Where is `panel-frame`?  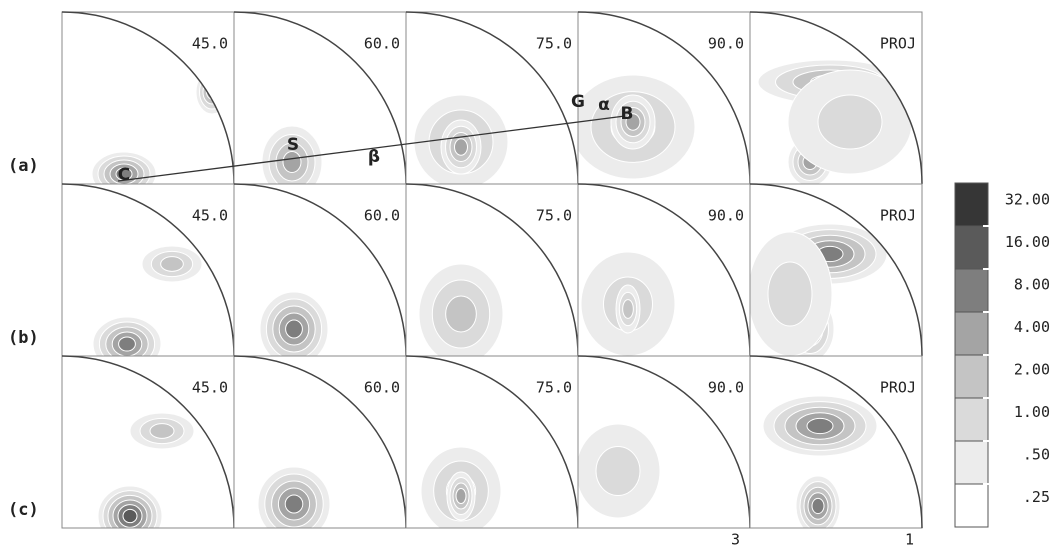
panel-frame is located at coordinates (836, 442).